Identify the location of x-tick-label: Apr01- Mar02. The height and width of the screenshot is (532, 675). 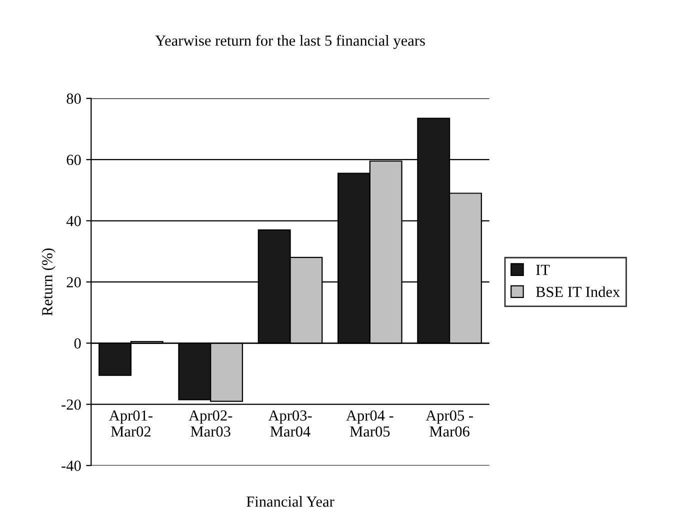
(130, 423).